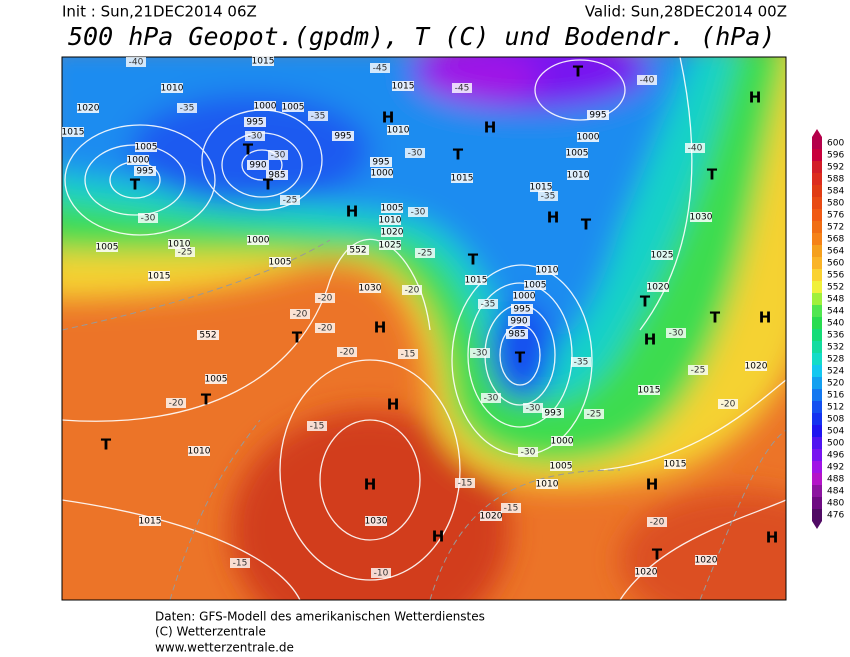 The image size is (850, 657). What do you see at coordinates (817, 133) in the screenshot?
I see `colorbar-cap` at bounding box center [817, 133].